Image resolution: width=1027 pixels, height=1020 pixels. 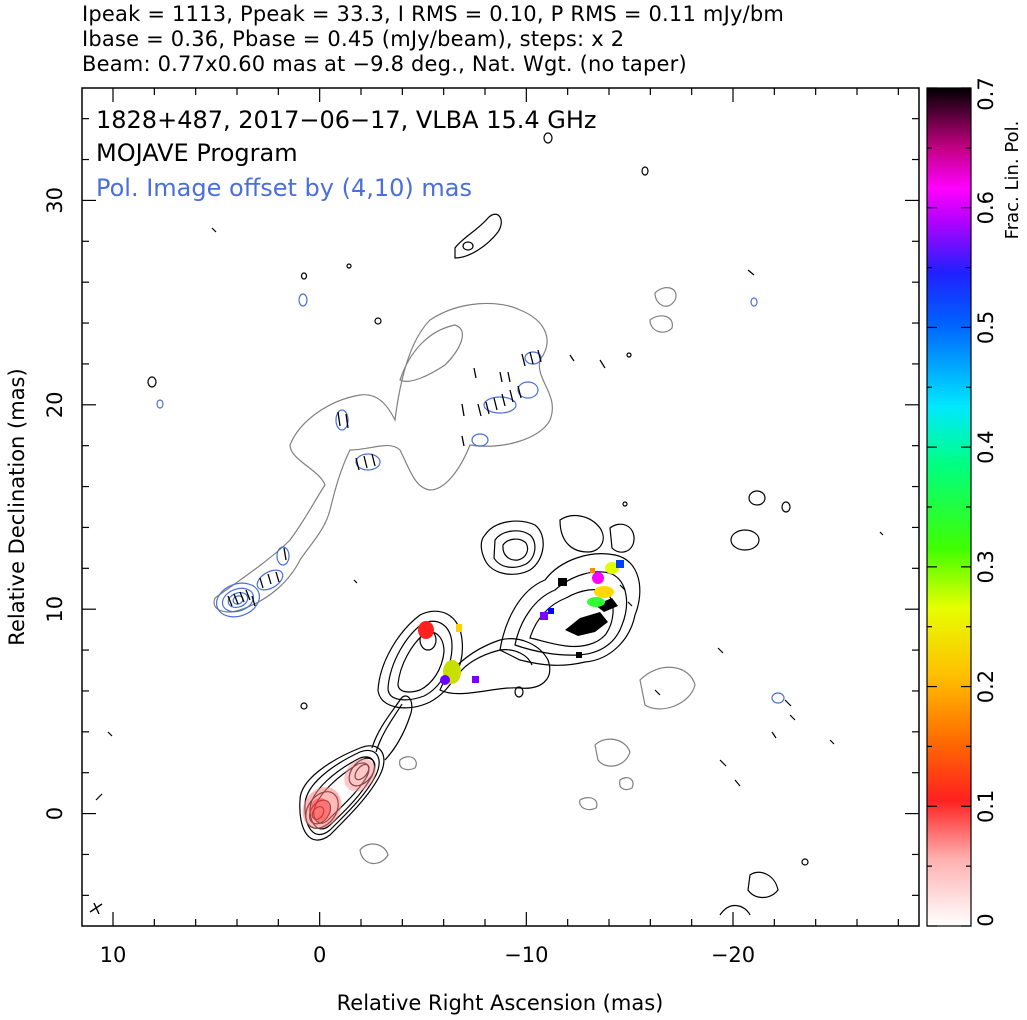 I want to click on y-tick-label: 10, so click(x=55, y=609).